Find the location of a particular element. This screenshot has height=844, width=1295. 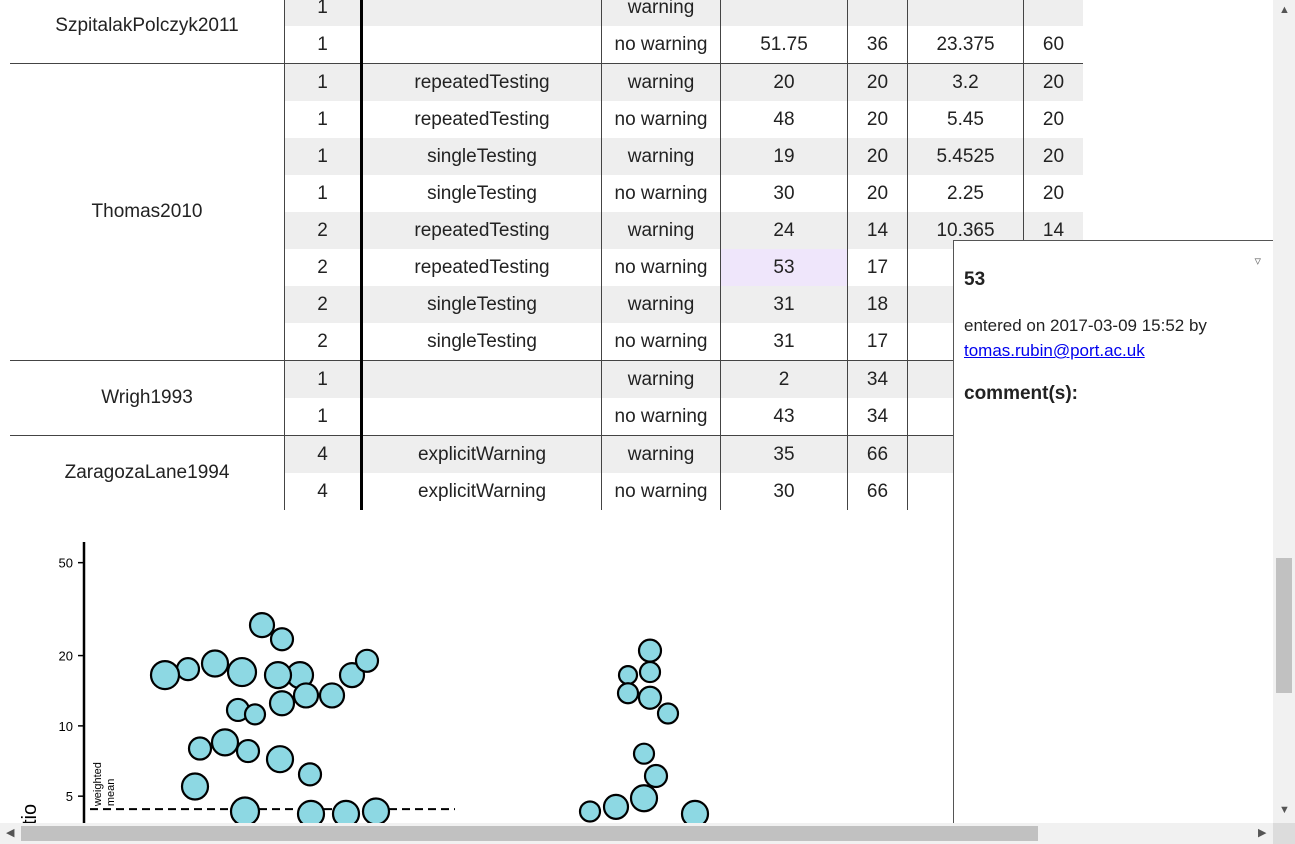

horizontal-scrollbar-thumb is located at coordinates (529, 833).